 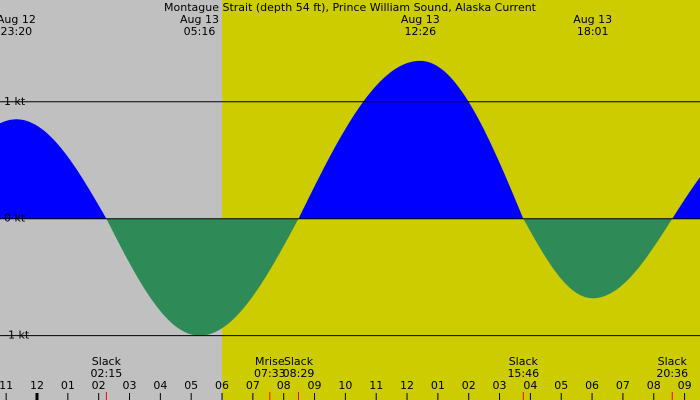 What do you see at coordinates (270, 361) in the screenshot?
I see `event-label: Mrise` at bounding box center [270, 361].